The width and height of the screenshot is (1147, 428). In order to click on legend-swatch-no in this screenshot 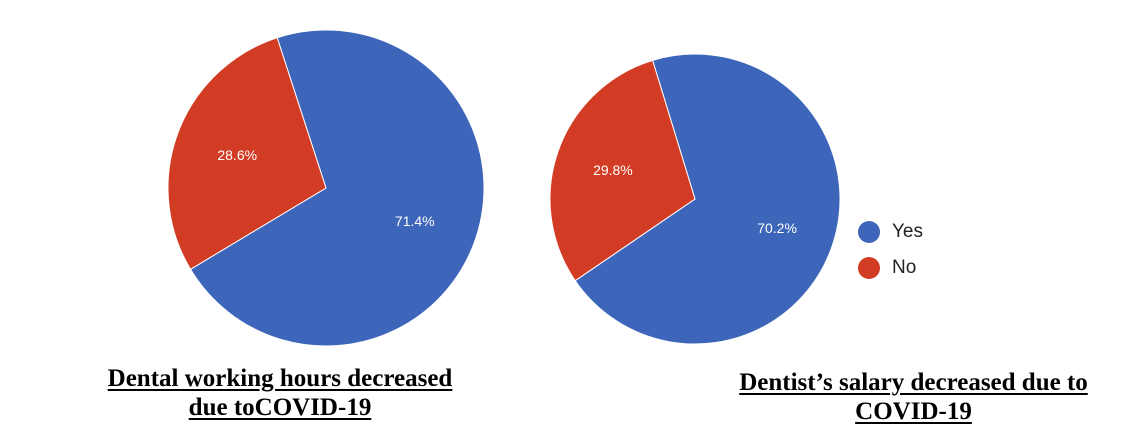, I will do `click(869, 268)`.